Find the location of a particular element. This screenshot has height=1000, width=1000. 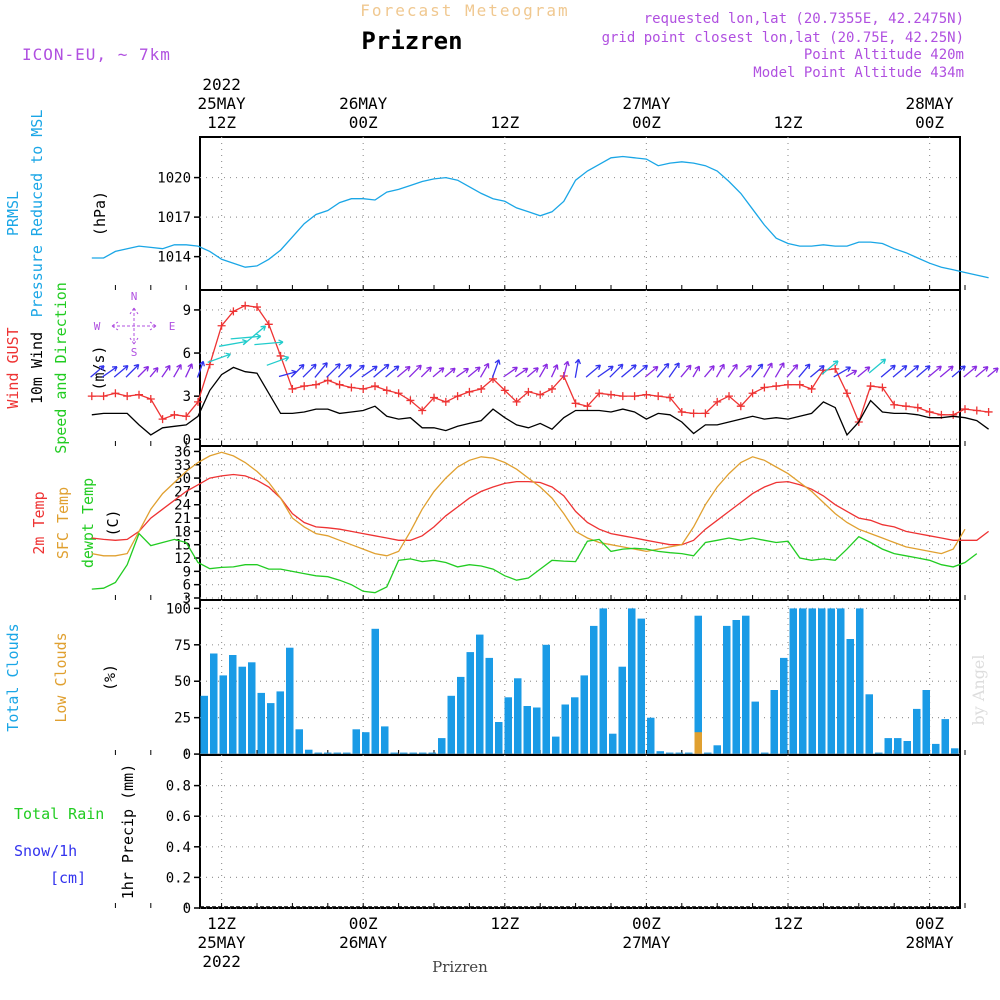

compass-w: W is located at coordinates (97, 326).